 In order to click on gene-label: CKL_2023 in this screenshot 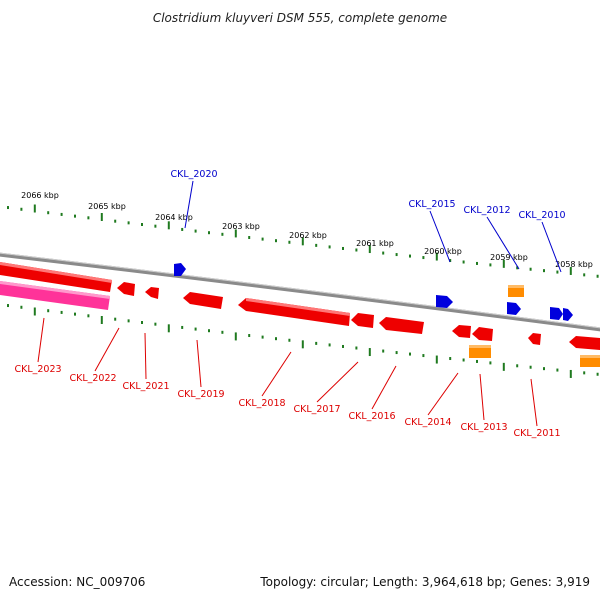, I will do `click(37, 369)`.